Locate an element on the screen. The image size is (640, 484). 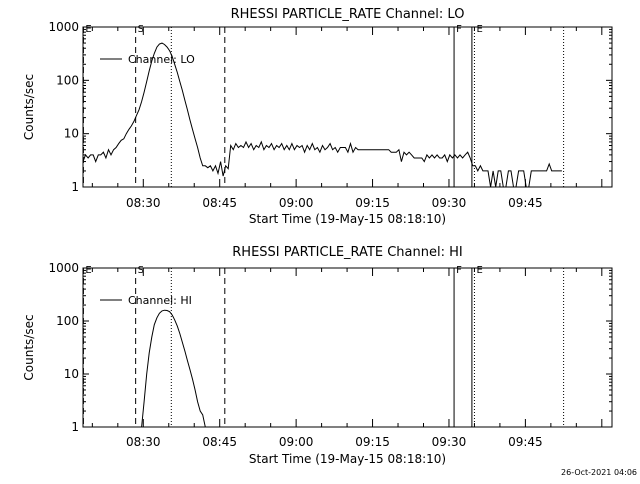
timestamp: 26-Oct-2021 04:06 is located at coordinates (599, 472).